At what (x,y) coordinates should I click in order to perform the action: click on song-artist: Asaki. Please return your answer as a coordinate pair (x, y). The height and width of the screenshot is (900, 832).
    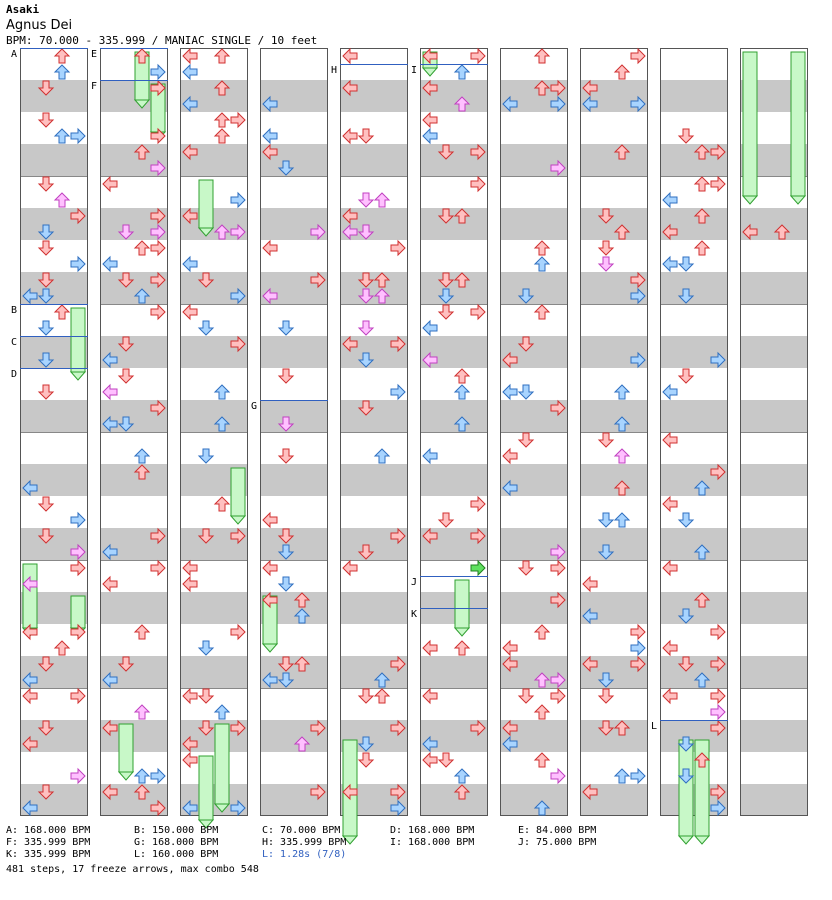
    Looking at the image, I should click on (23, 9).